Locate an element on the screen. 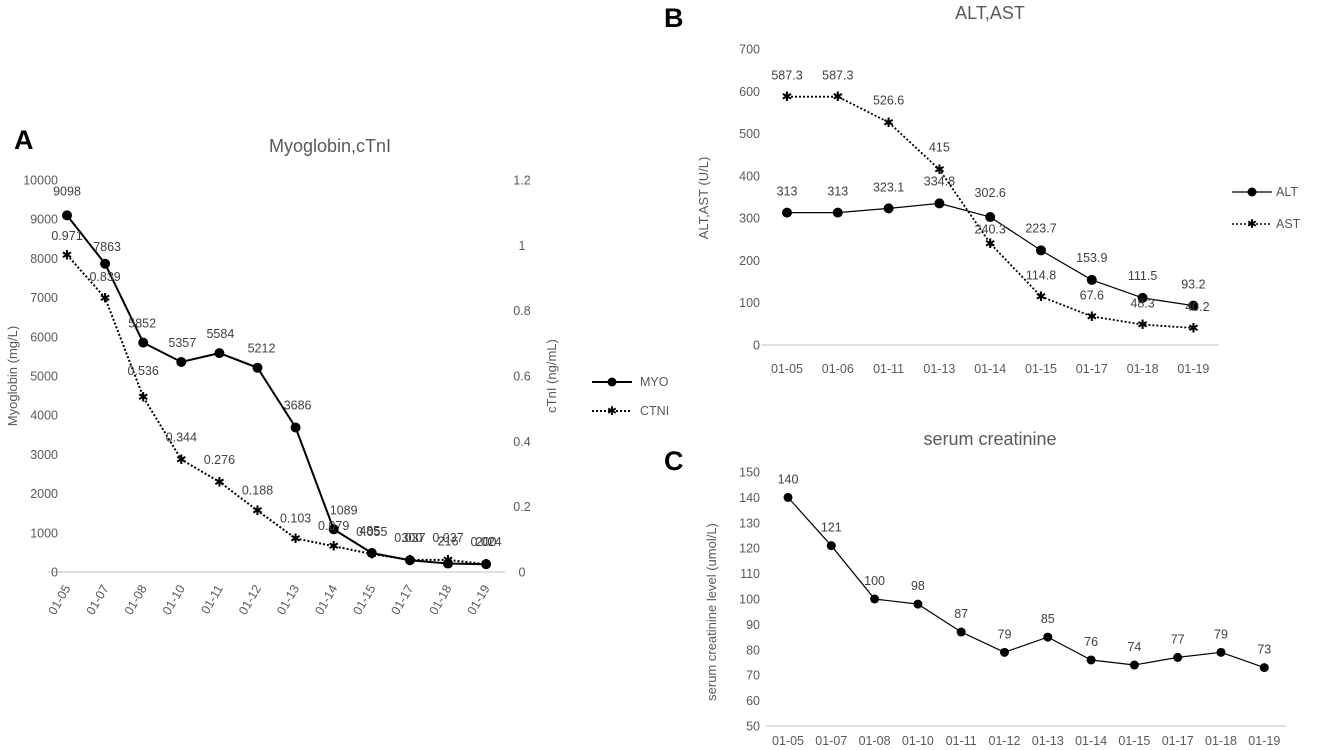  chart-a-xtick-label: 01-07 is located at coordinates (98, 599).